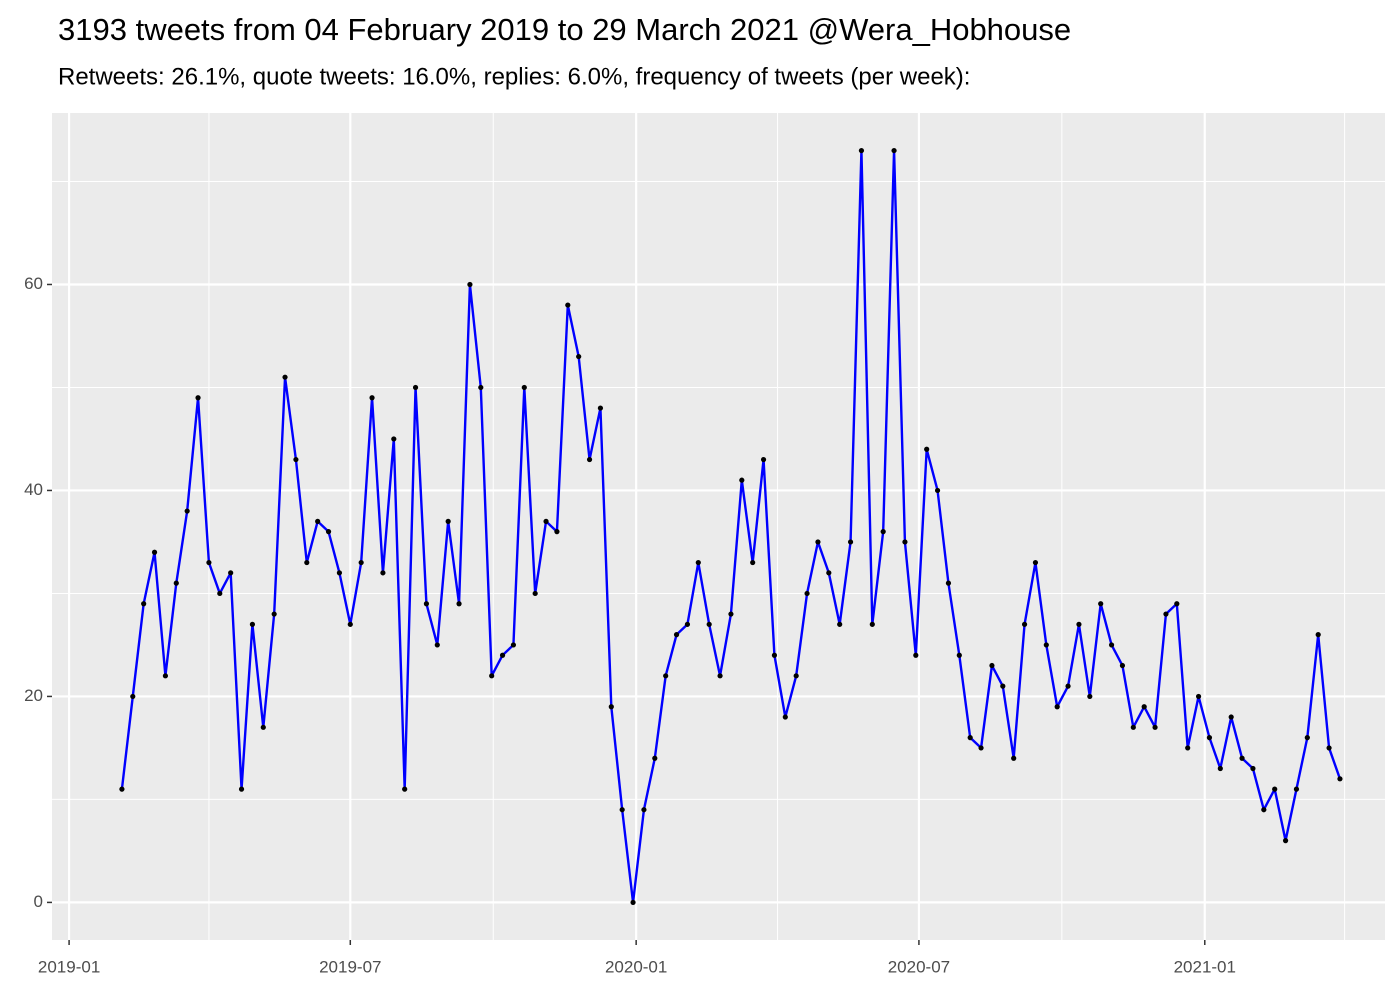 This screenshot has height=1000, width=1400. I want to click on x-tick-label: 2019-01, so click(69, 966).